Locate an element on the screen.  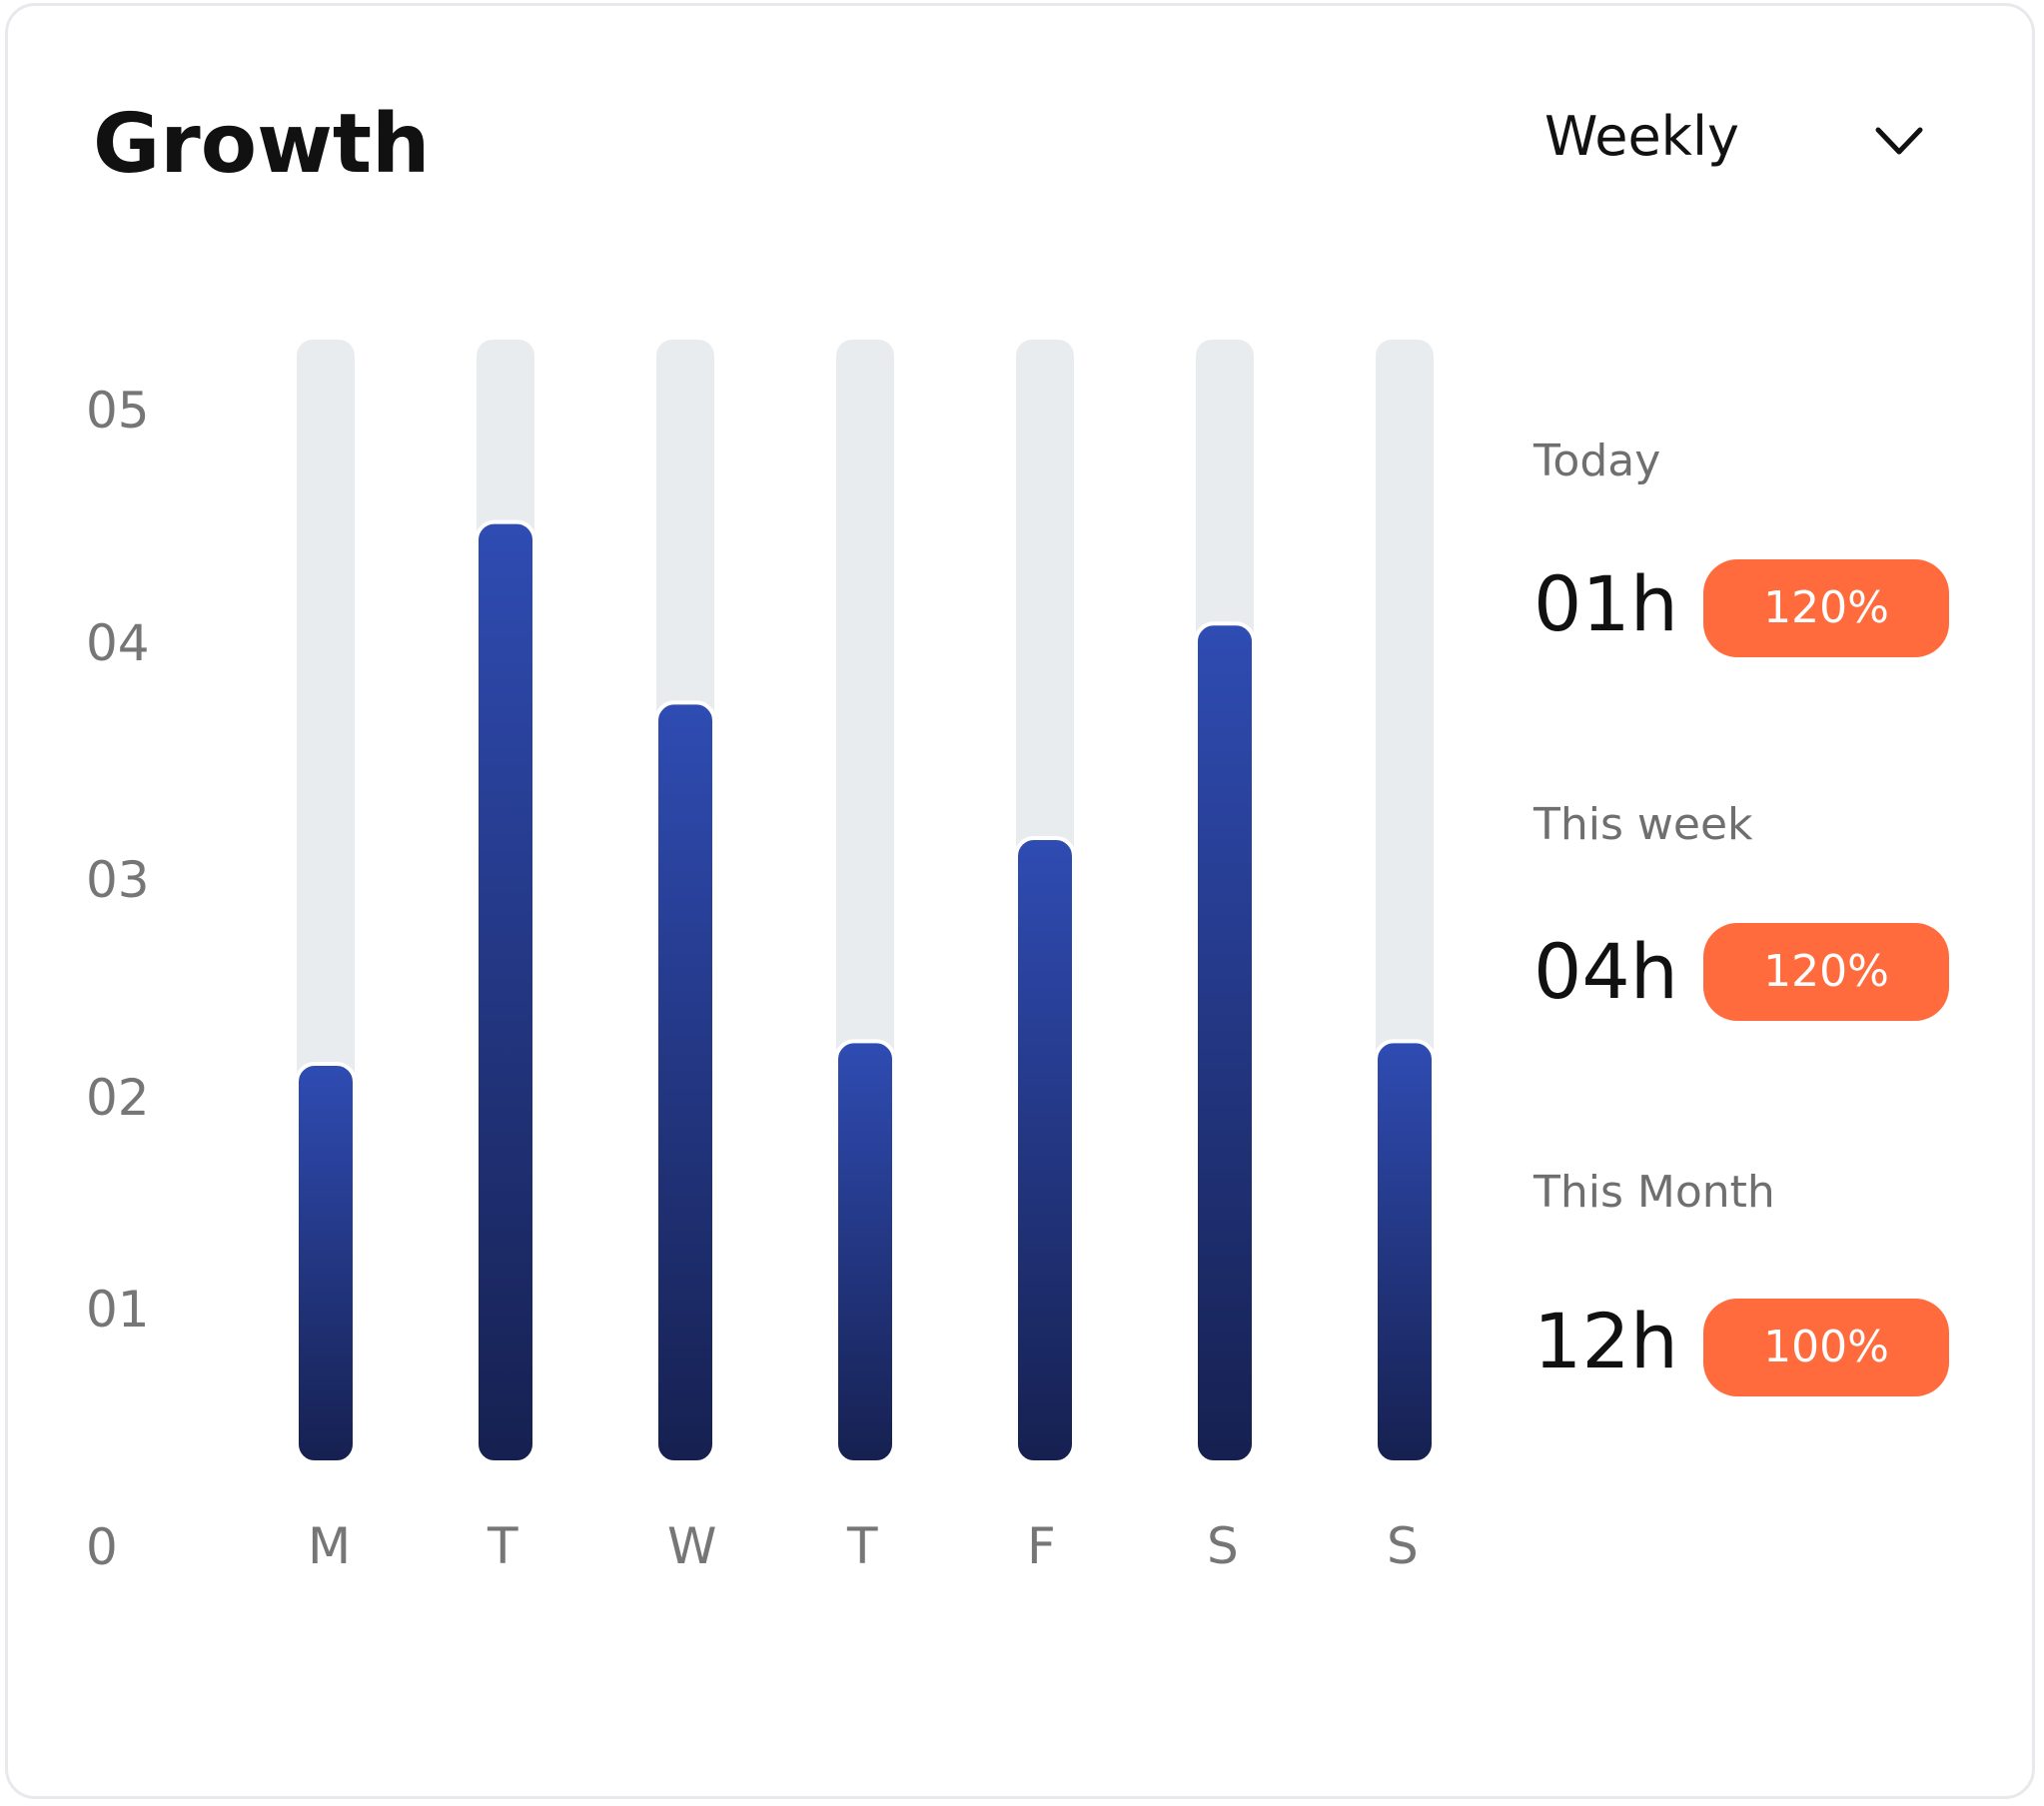
y-axis: 0 01 02 03 04 05 is located at coordinates (118, 979).